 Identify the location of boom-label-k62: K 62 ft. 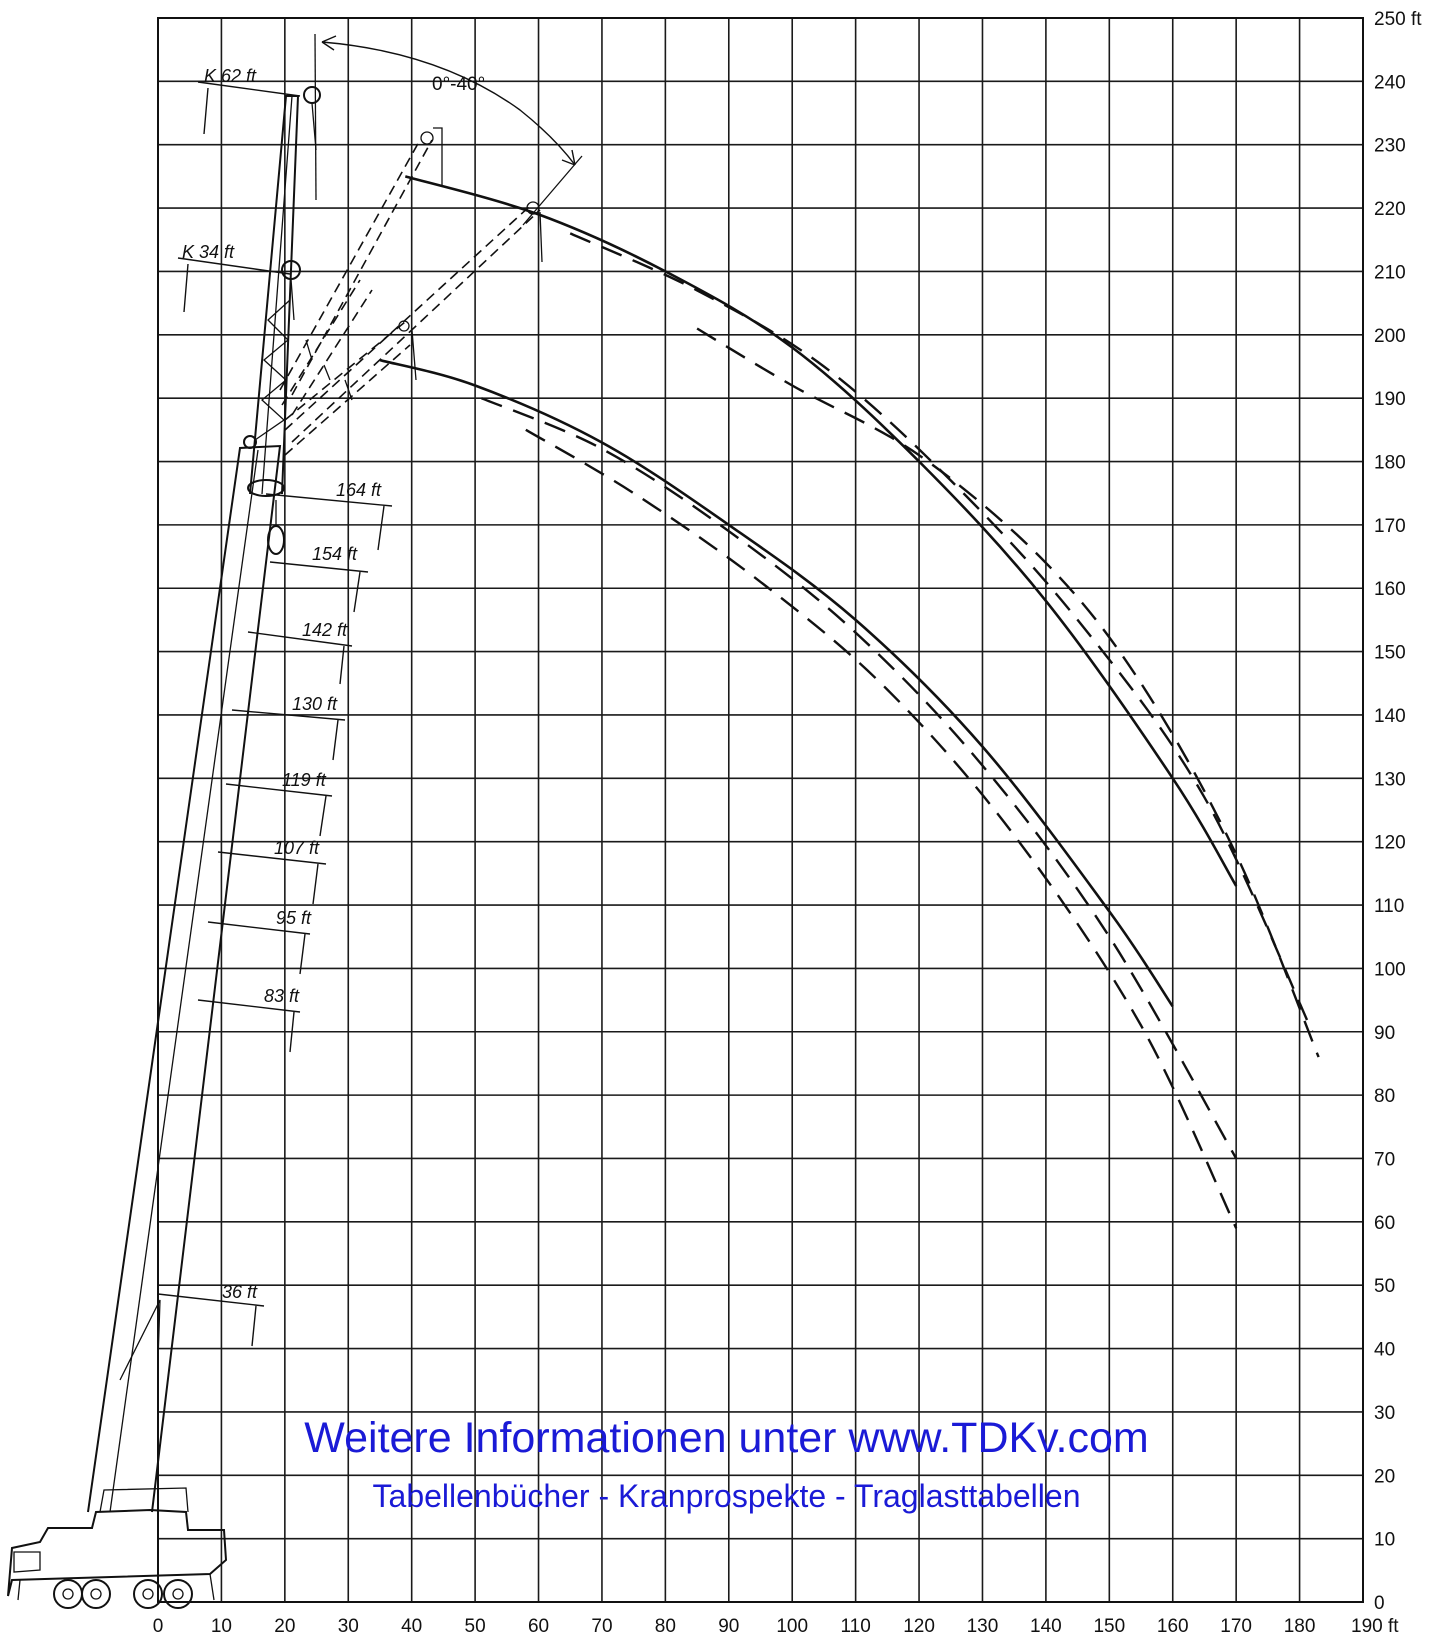
(230, 76).